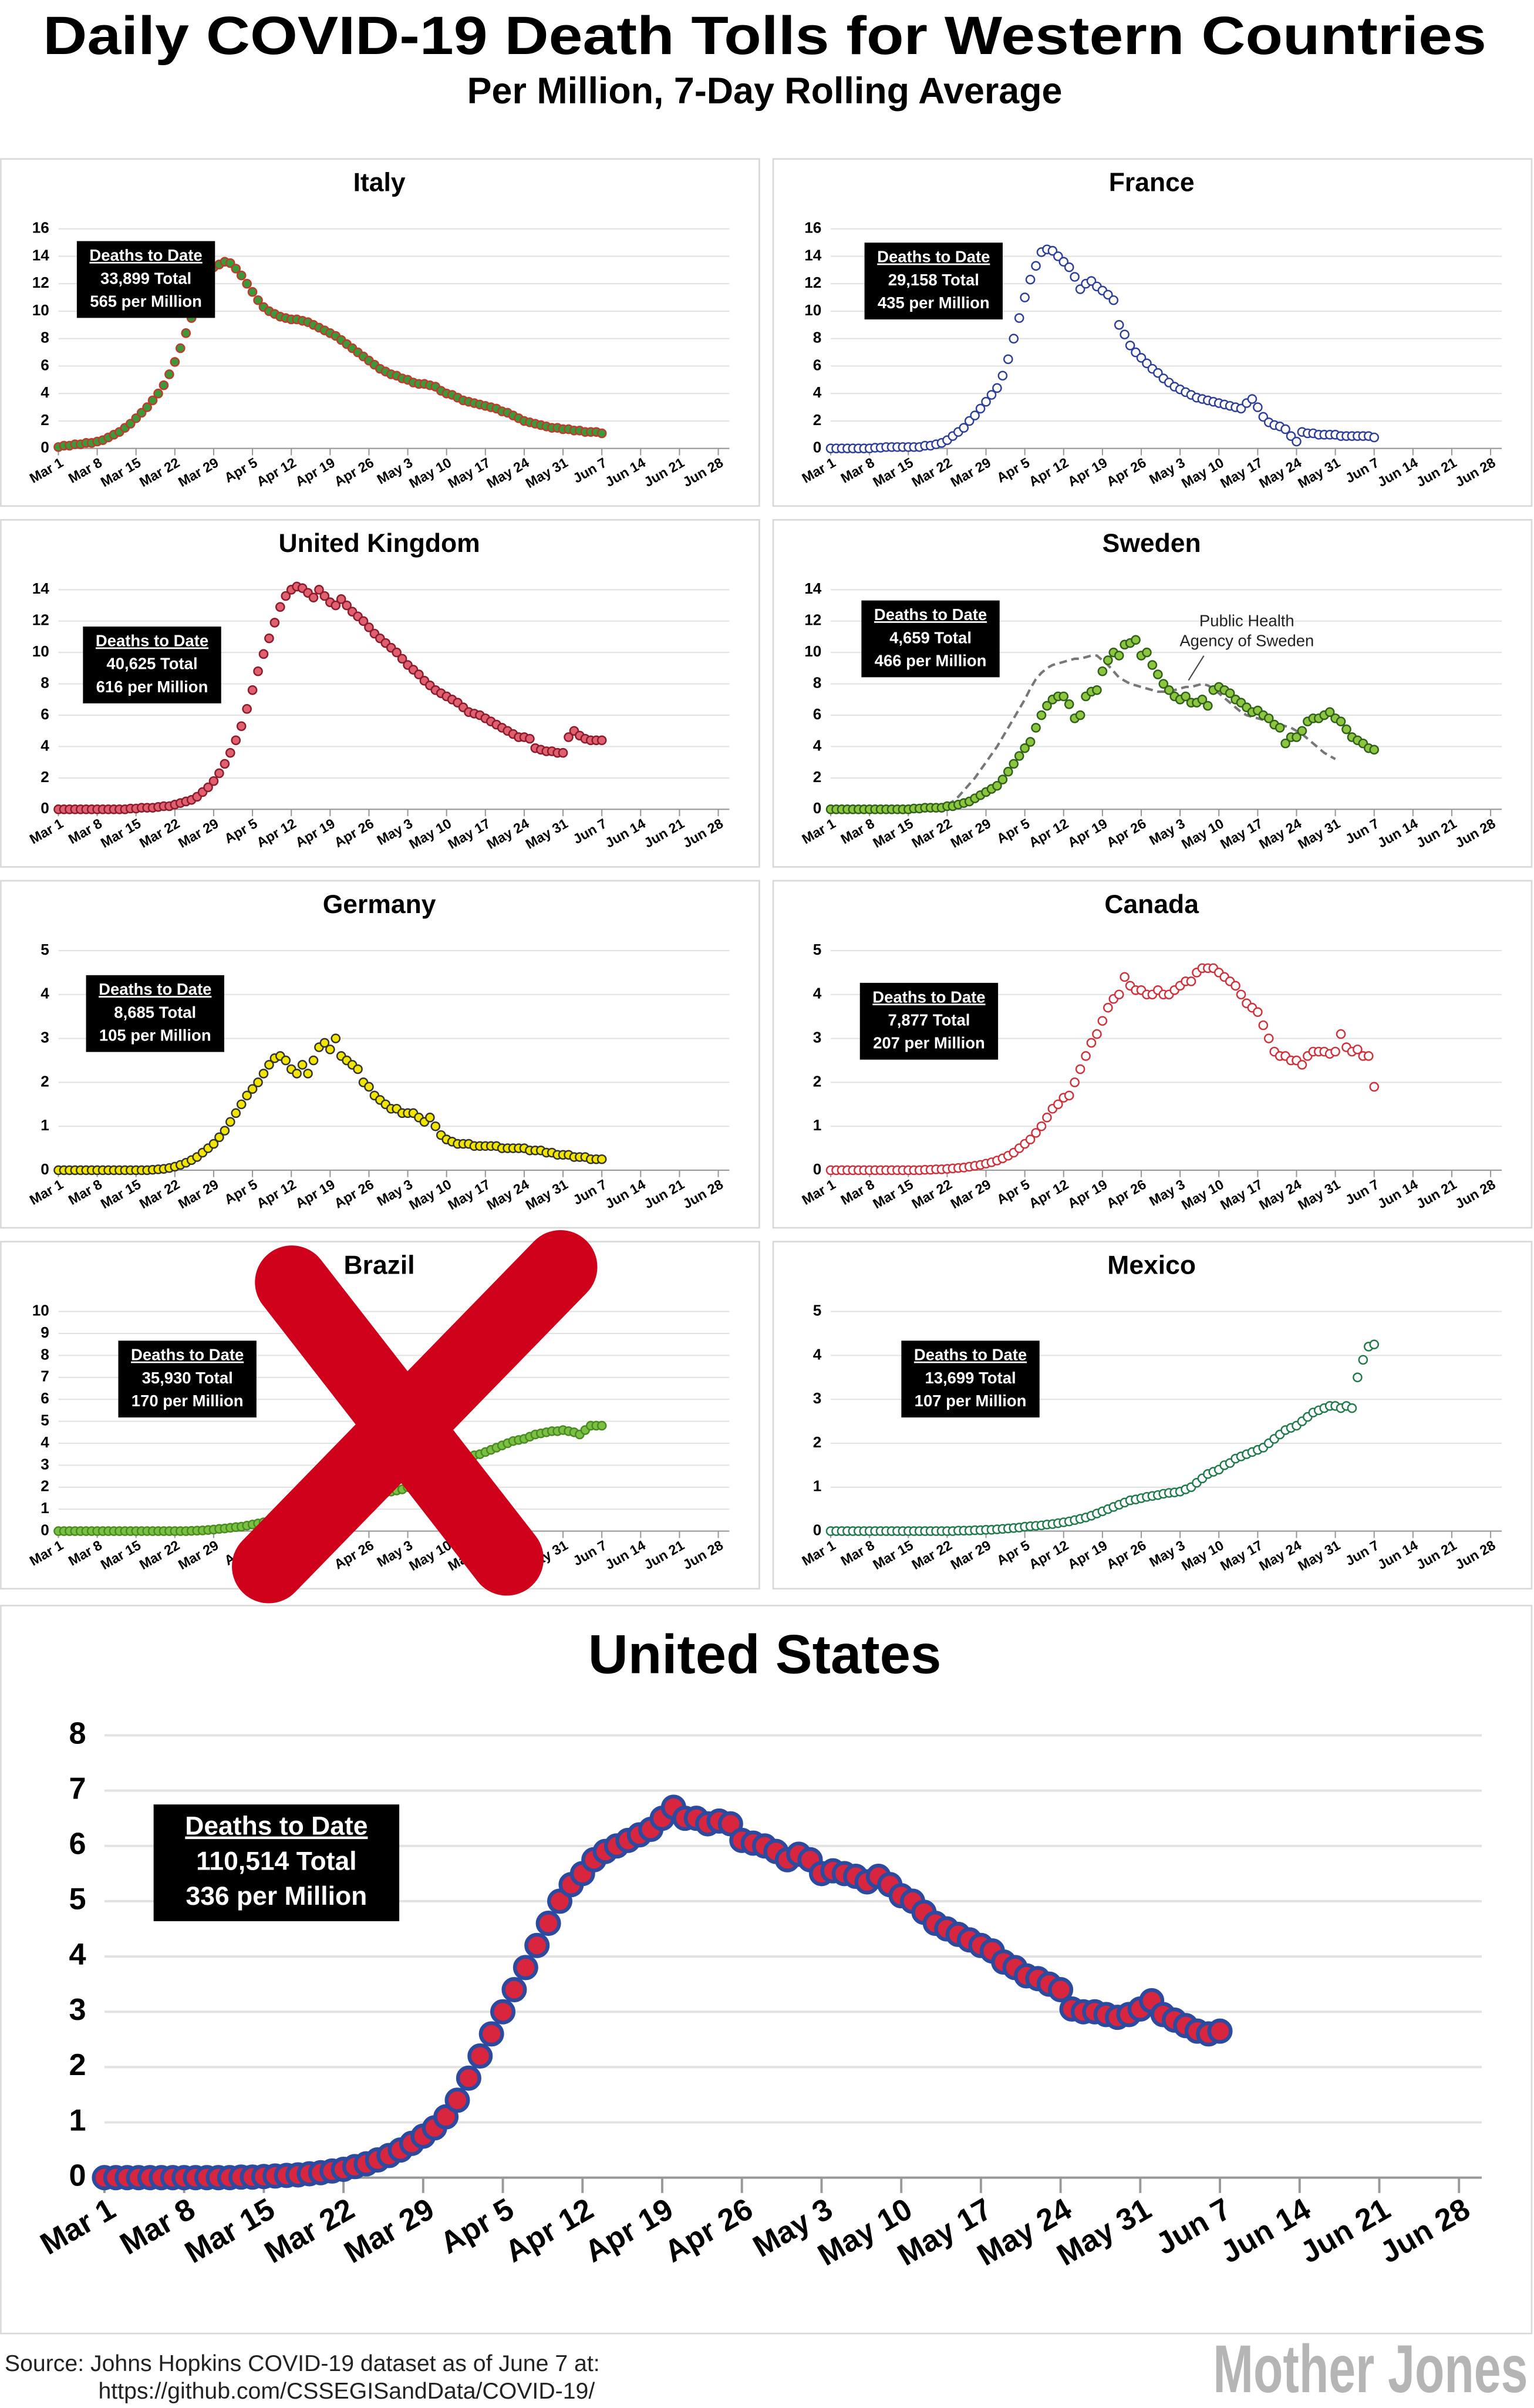 This screenshot has height=2408, width=1534. What do you see at coordinates (45, 1398) in the screenshot?
I see `y-tick-label: 6` at bounding box center [45, 1398].